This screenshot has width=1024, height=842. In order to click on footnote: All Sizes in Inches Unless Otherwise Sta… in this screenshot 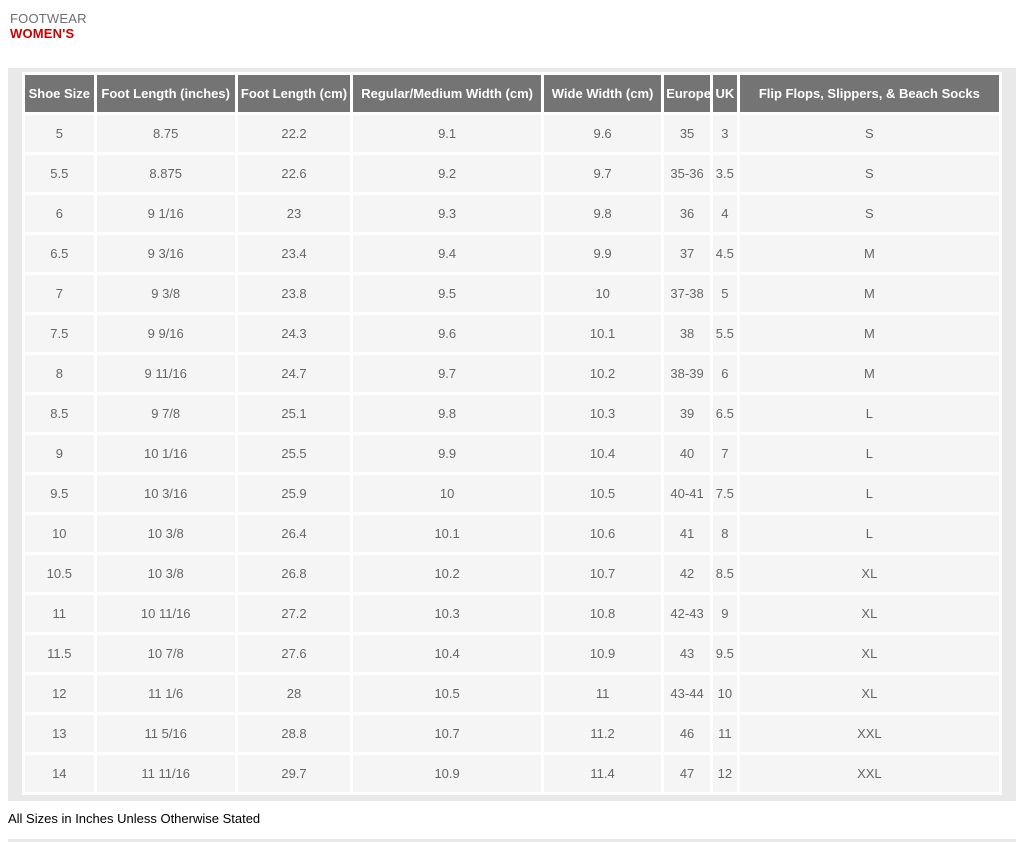, I will do `click(512, 820)`.